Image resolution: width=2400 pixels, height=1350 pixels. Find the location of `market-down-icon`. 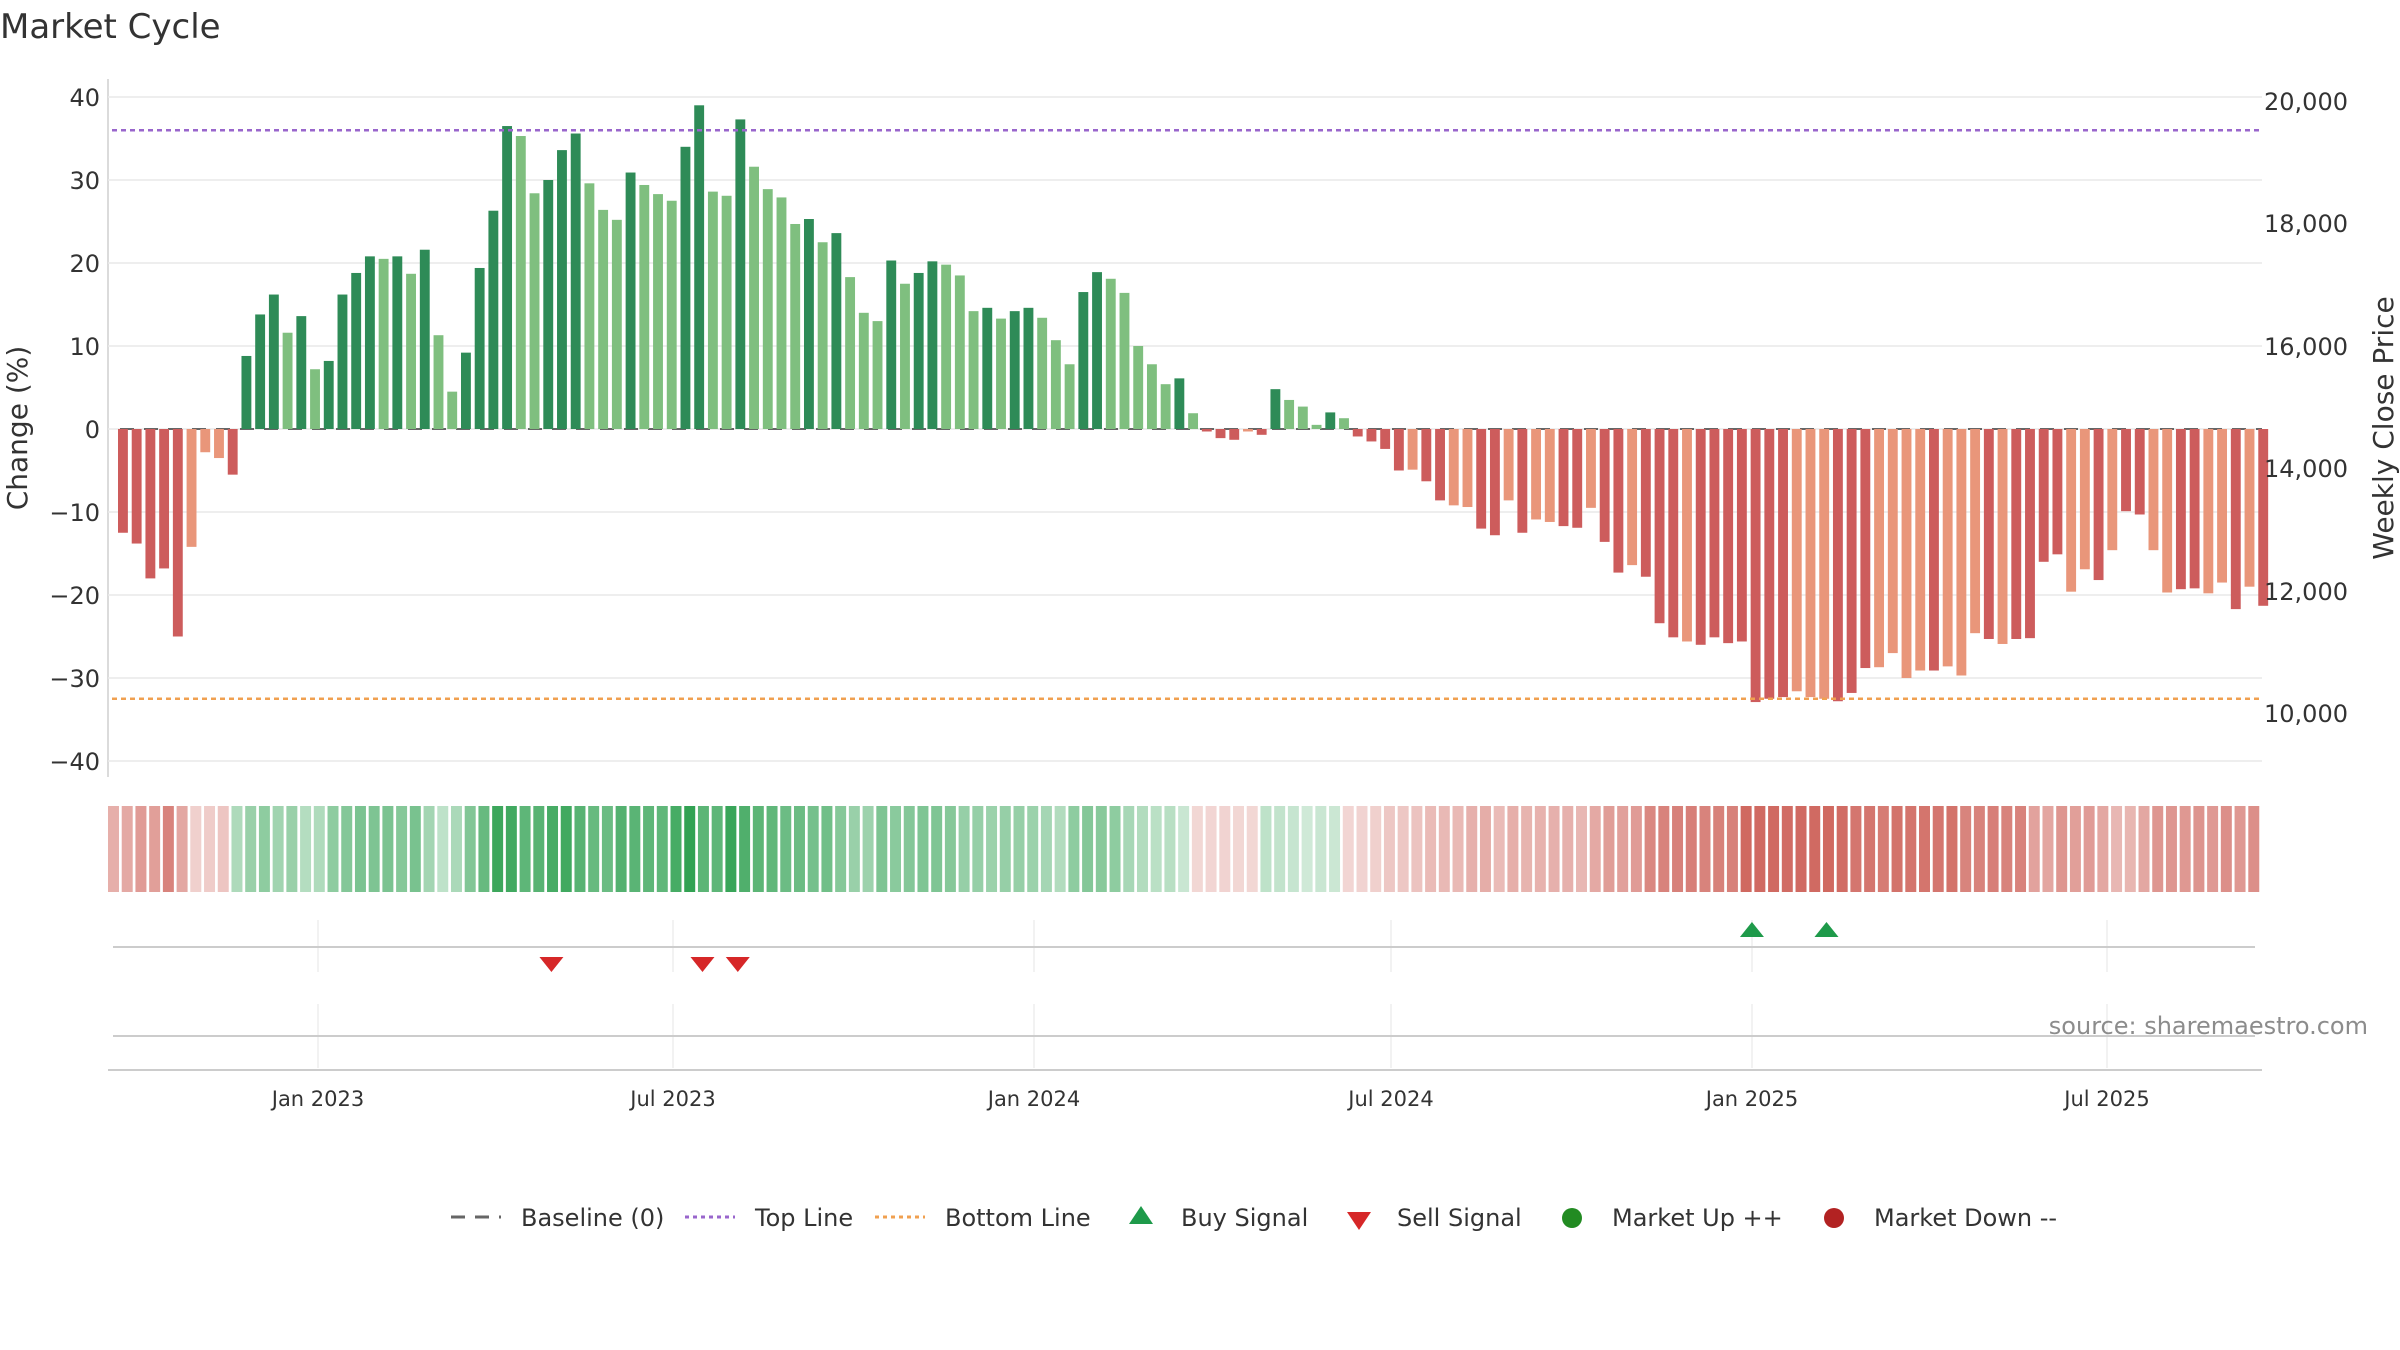

market-down-icon is located at coordinates (1834, 1218).